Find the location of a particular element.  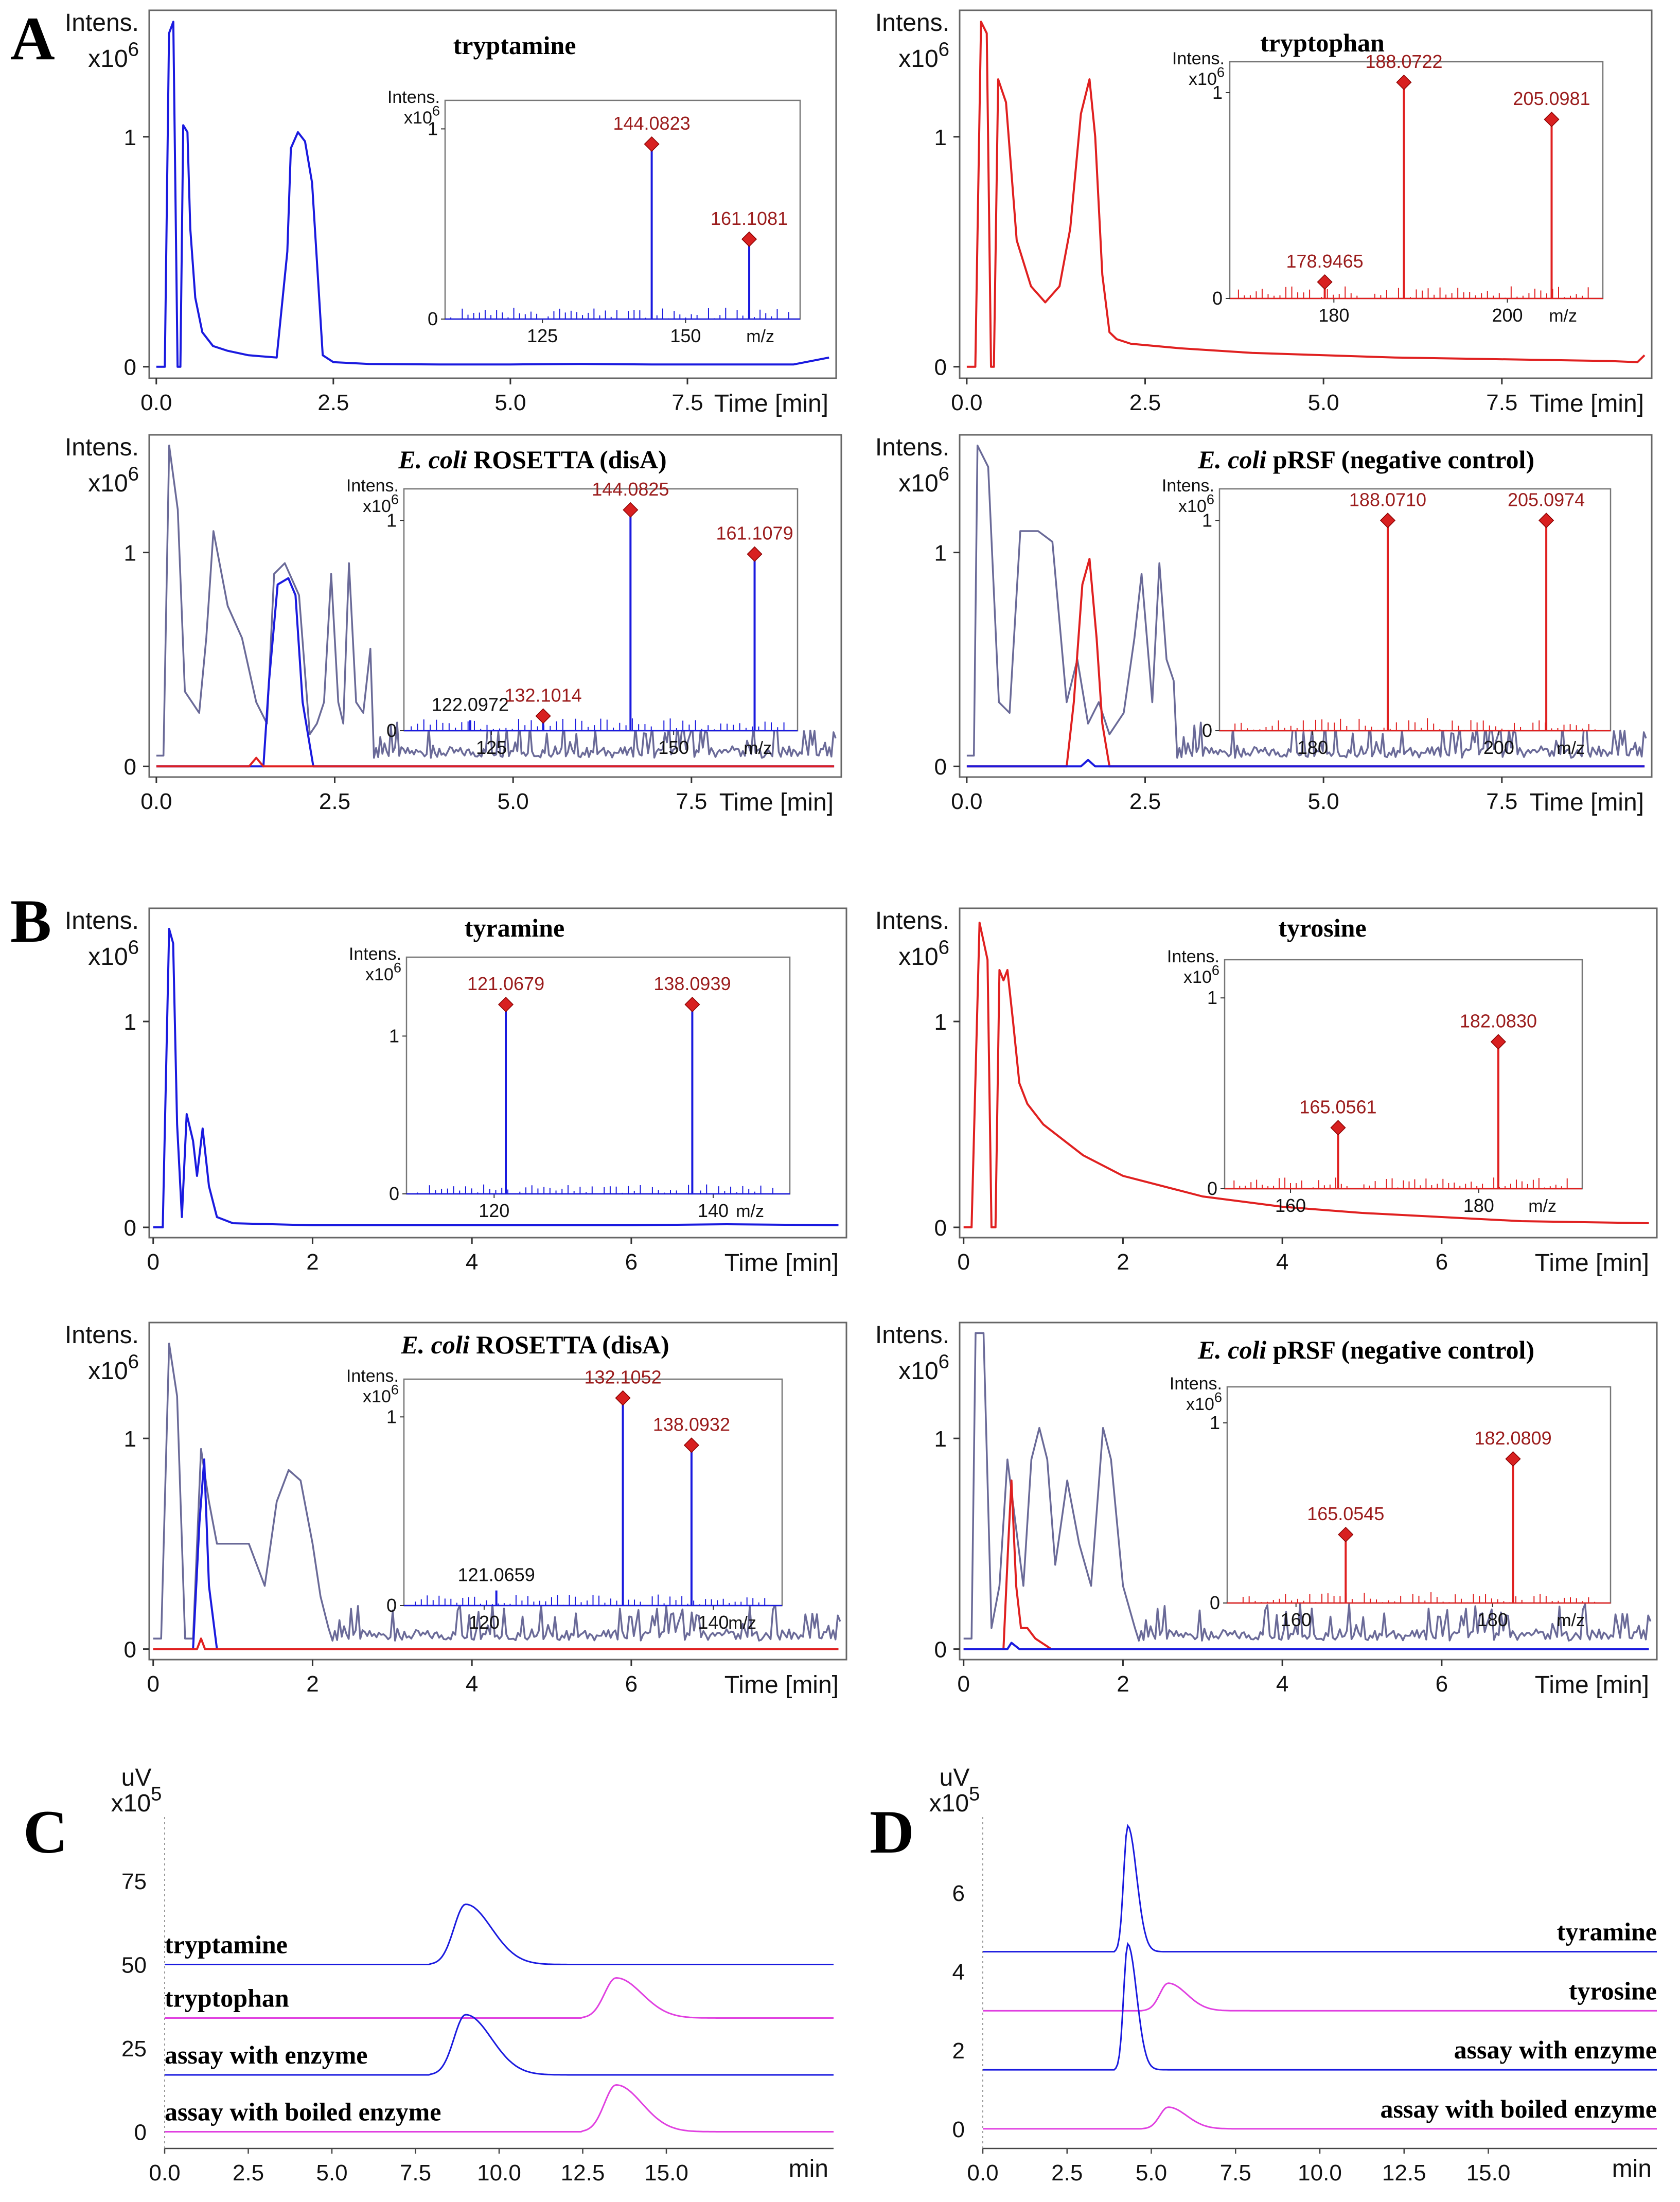

series-line-eic-tryptamine is located at coordinates (495, 673).